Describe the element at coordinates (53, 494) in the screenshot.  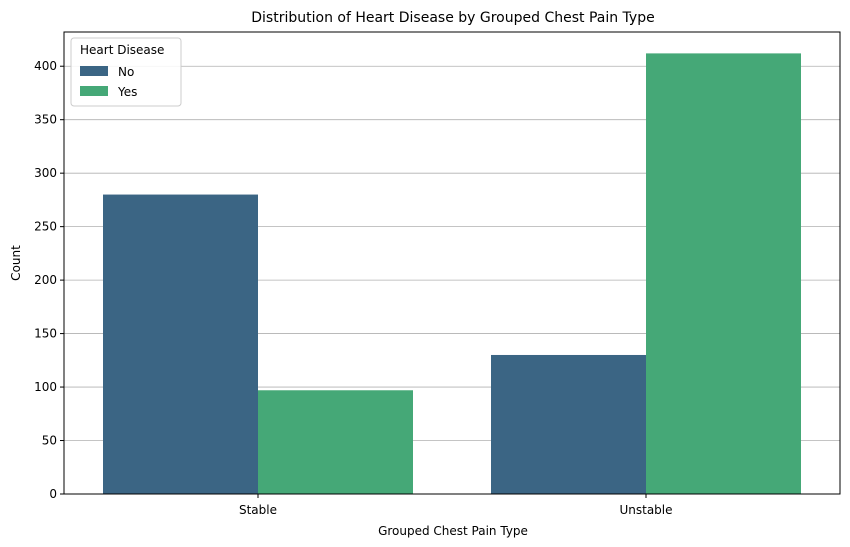
I see `y-tick-label: 0` at that location.